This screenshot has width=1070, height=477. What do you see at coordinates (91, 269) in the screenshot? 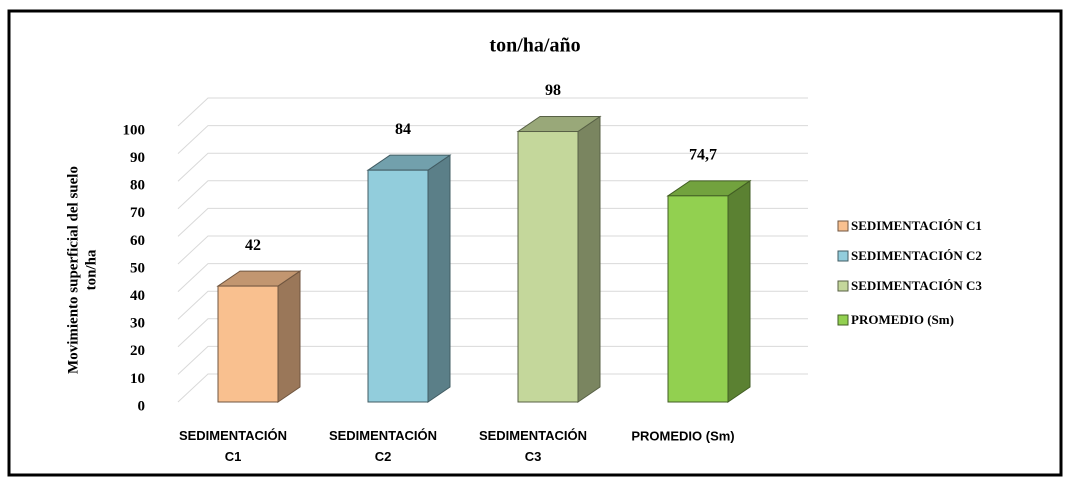
I see `y-axis-title-line: ton/ha` at bounding box center [91, 269].